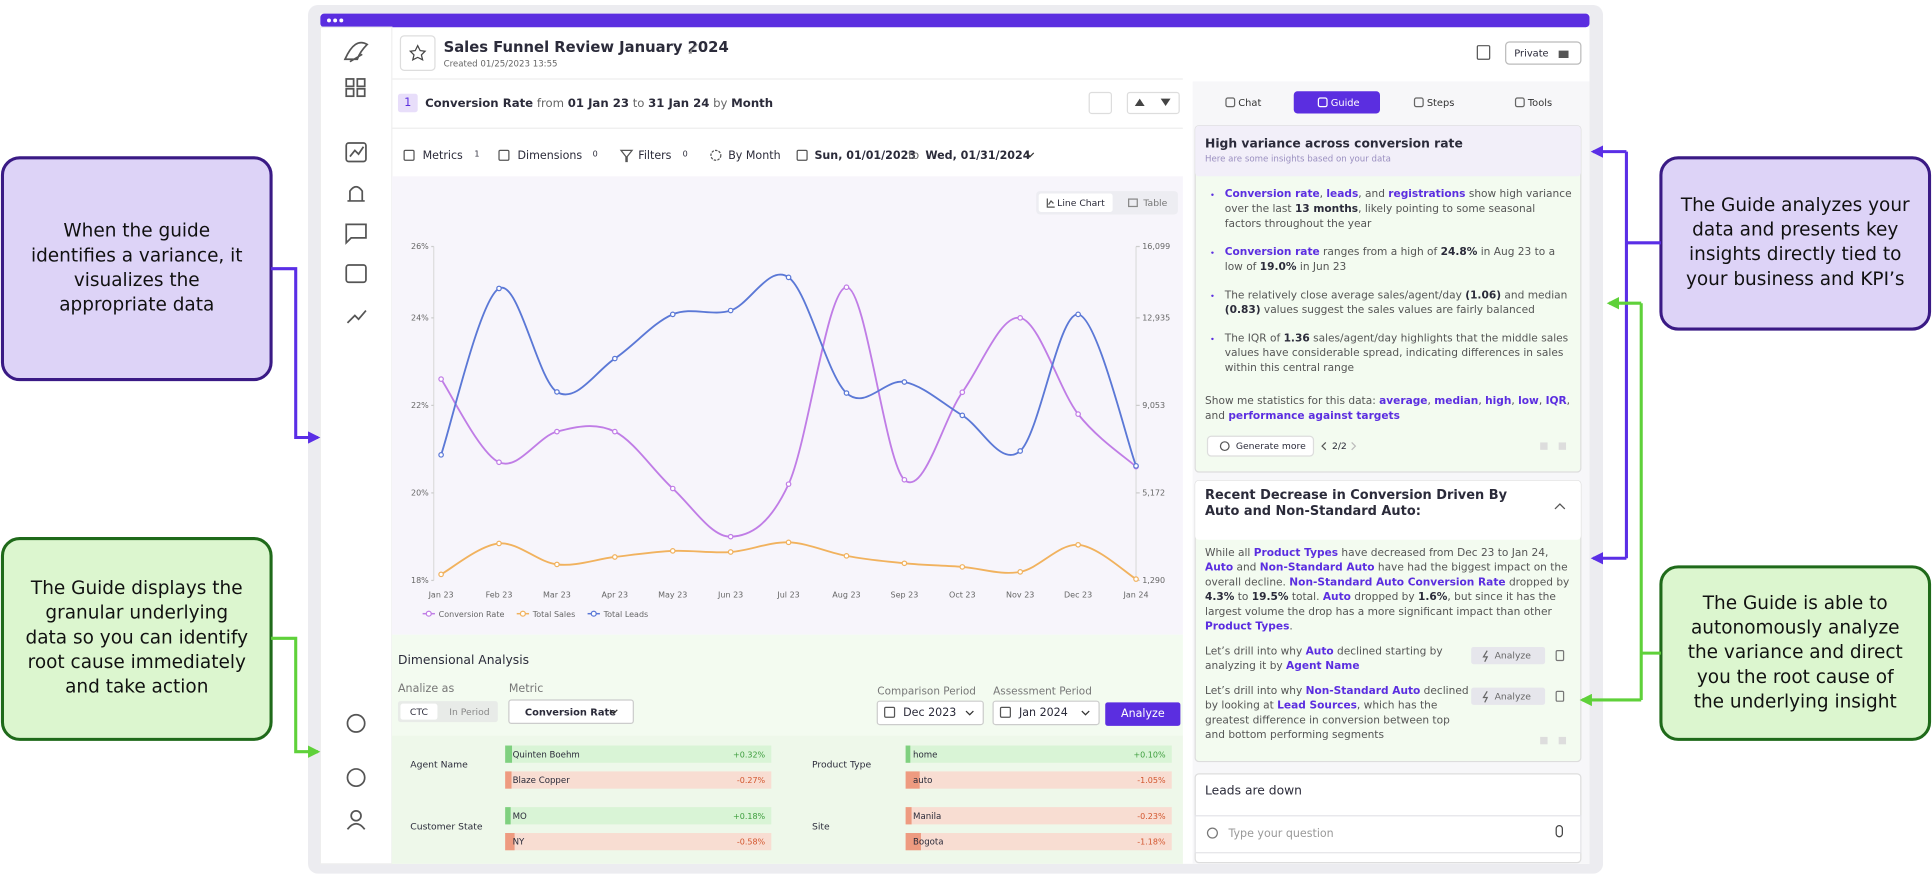  I want to click on text-run: , and, so click(1373, 194).